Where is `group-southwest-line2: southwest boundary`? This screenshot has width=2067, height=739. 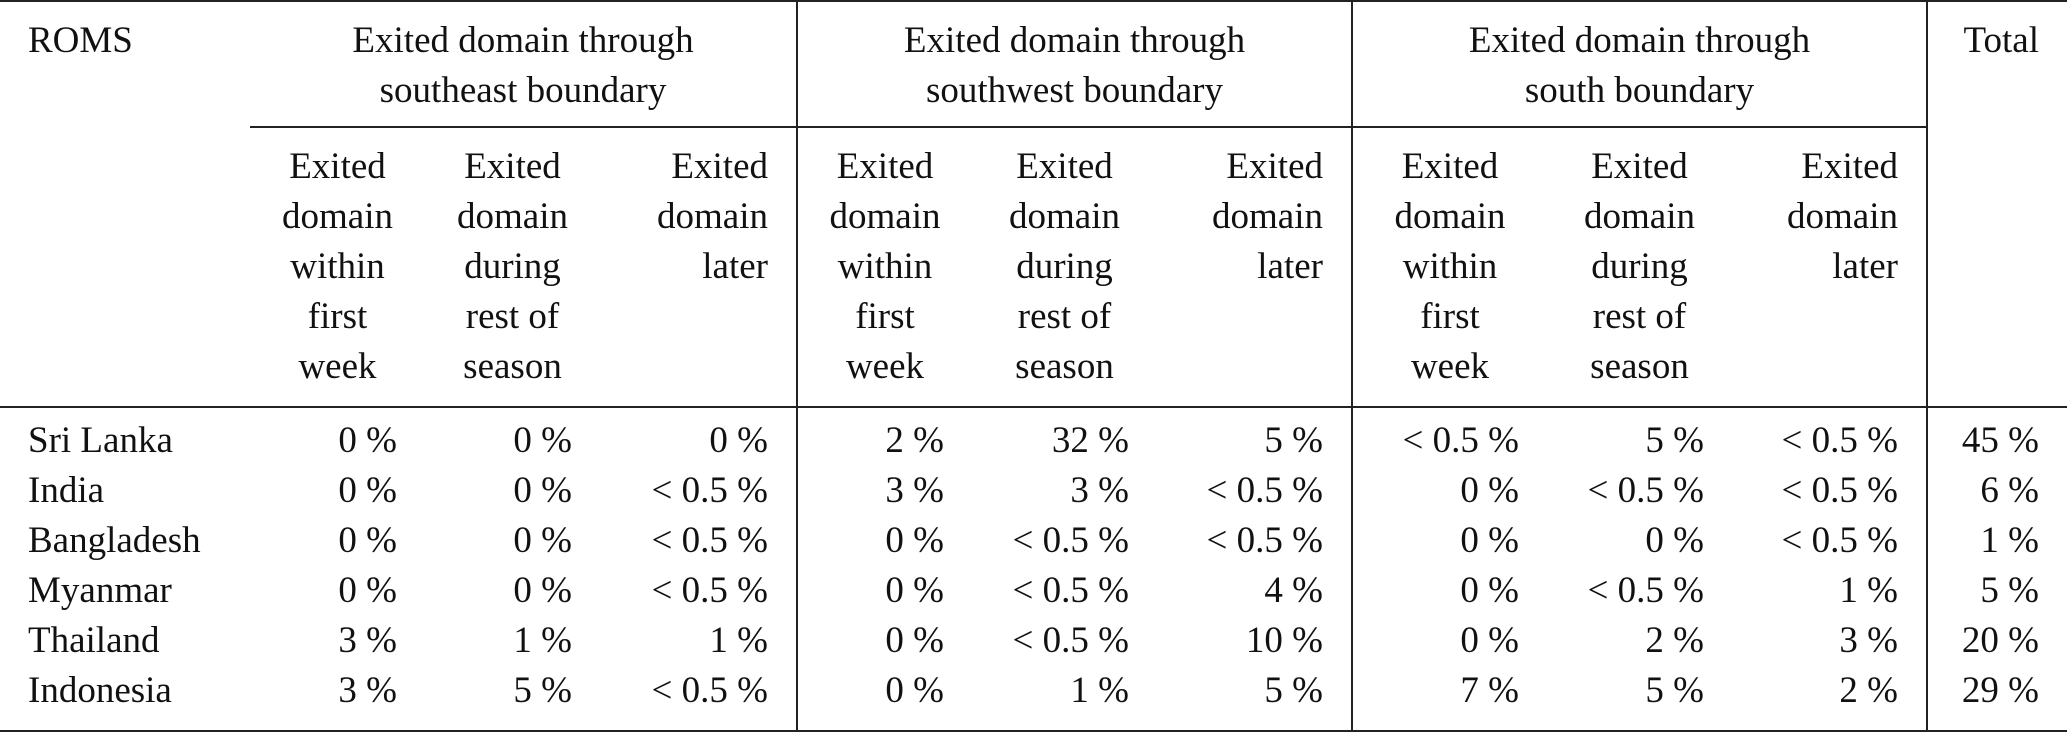 group-southwest-line2: southwest boundary is located at coordinates (1074, 90).